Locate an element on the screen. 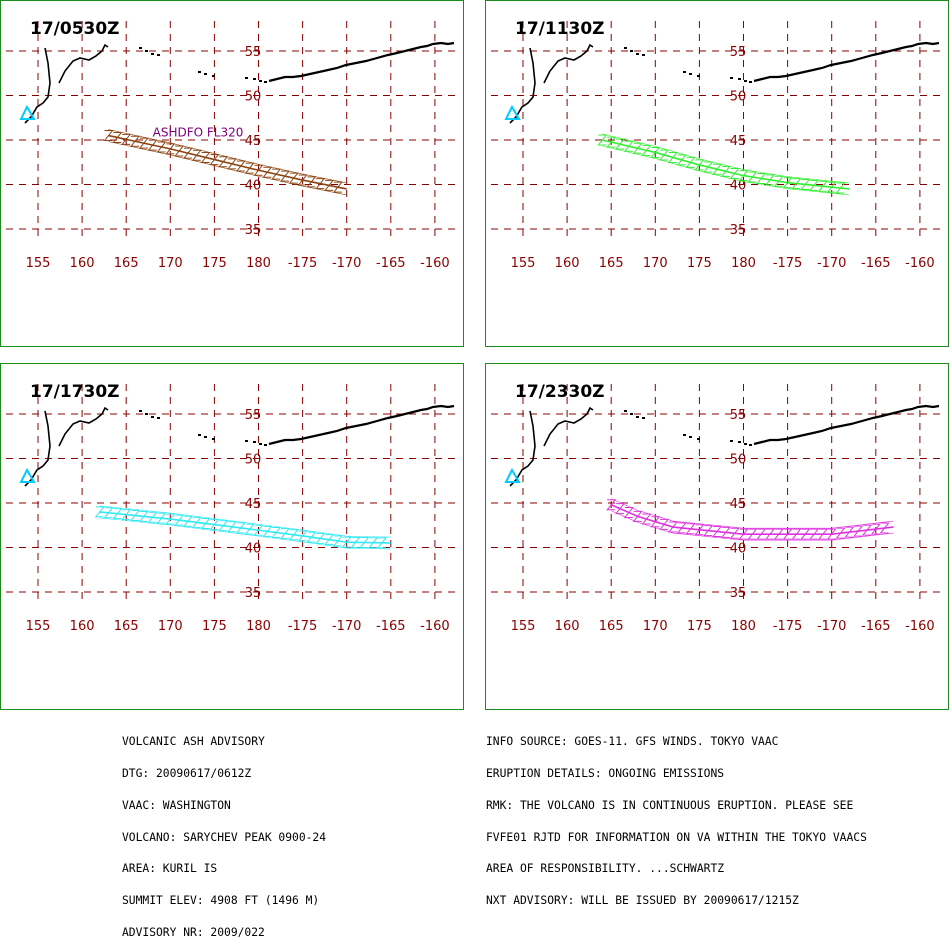 The image size is (950, 949). kamchatka-coastline is located at coordinates (551, 83).